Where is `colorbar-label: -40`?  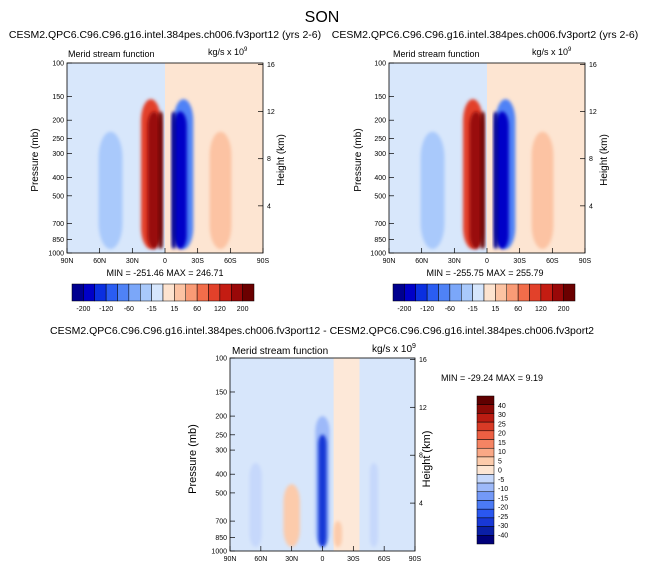 colorbar-label: -40 is located at coordinates (503, 535).